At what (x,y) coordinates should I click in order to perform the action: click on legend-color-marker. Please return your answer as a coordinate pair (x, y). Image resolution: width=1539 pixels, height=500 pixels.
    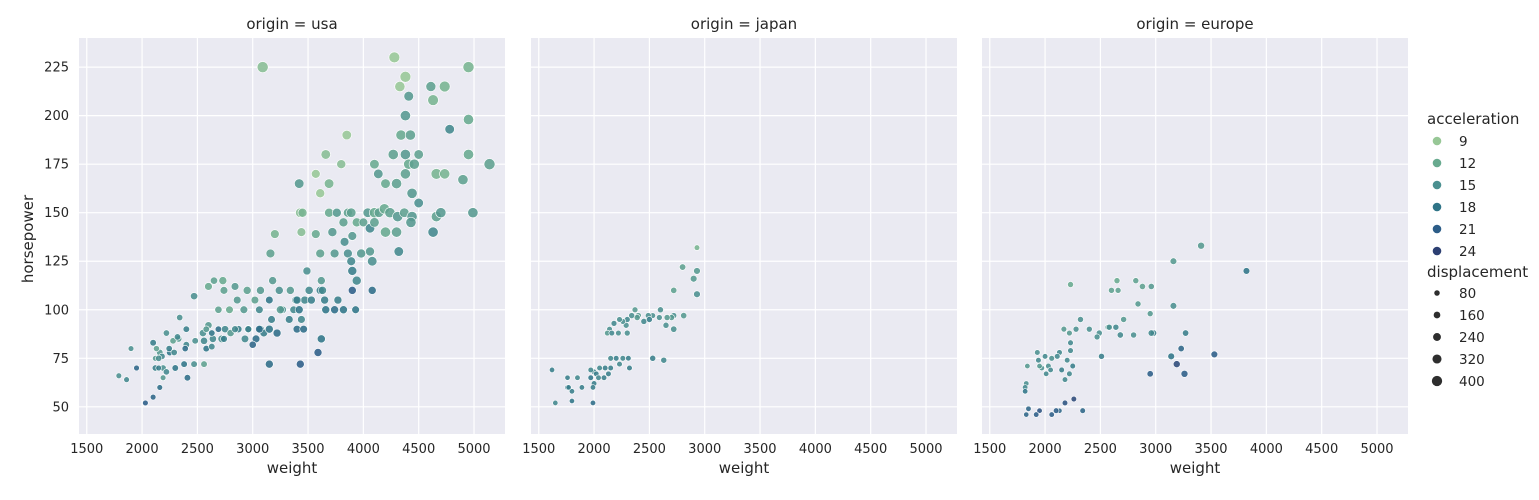
    Looking at the image, I should click on (1437, 163).